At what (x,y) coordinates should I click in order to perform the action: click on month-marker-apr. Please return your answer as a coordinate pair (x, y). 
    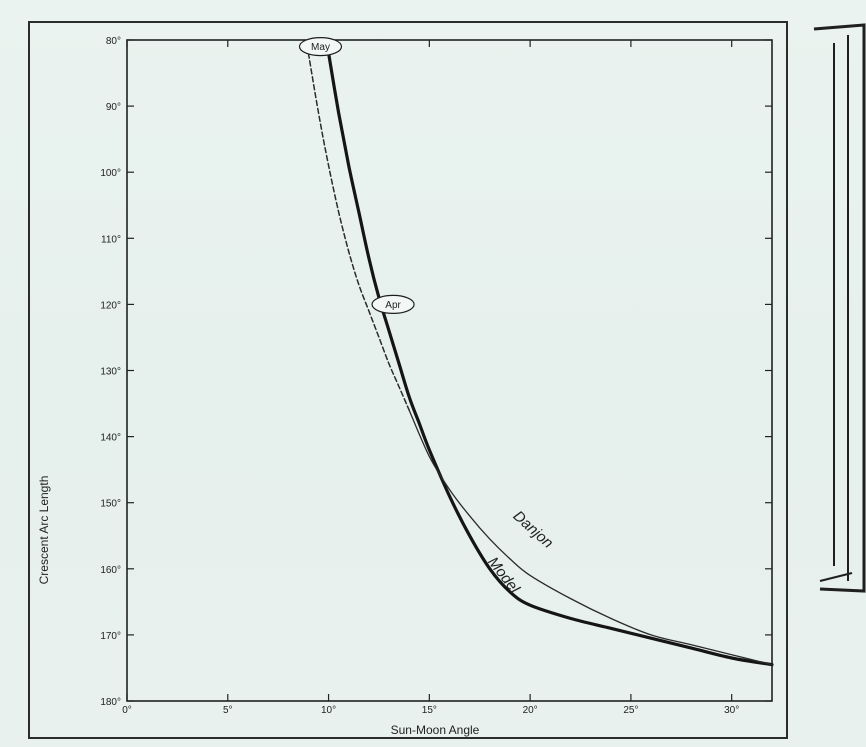
    Looking at the image, I should click on (393, 304).